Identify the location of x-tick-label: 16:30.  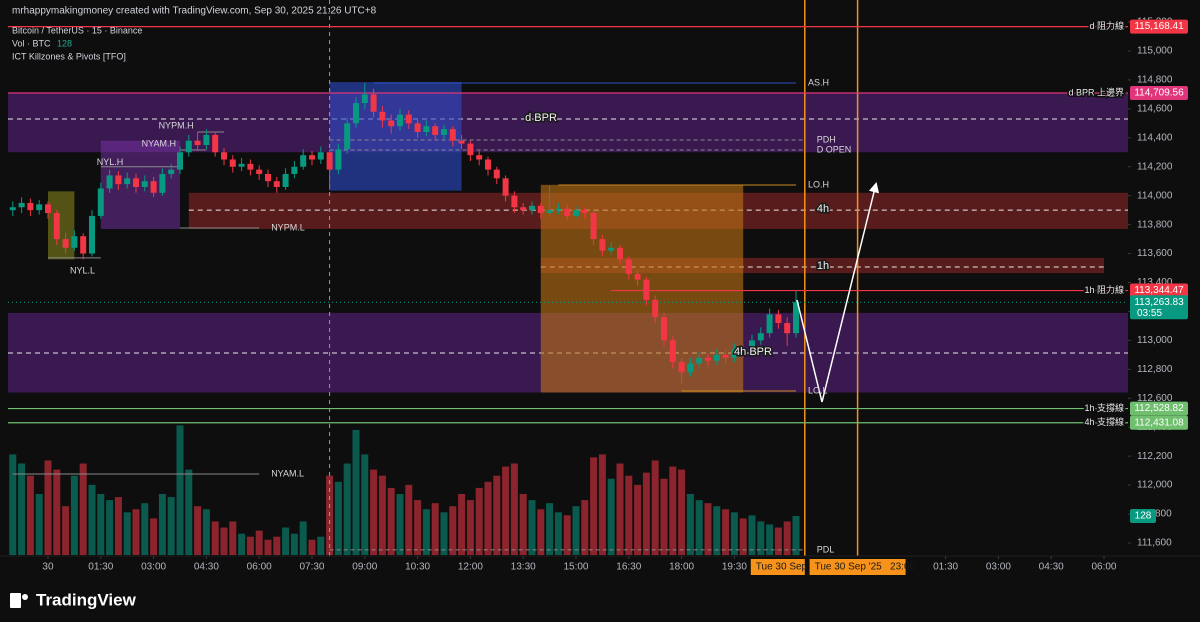
(628, 567).